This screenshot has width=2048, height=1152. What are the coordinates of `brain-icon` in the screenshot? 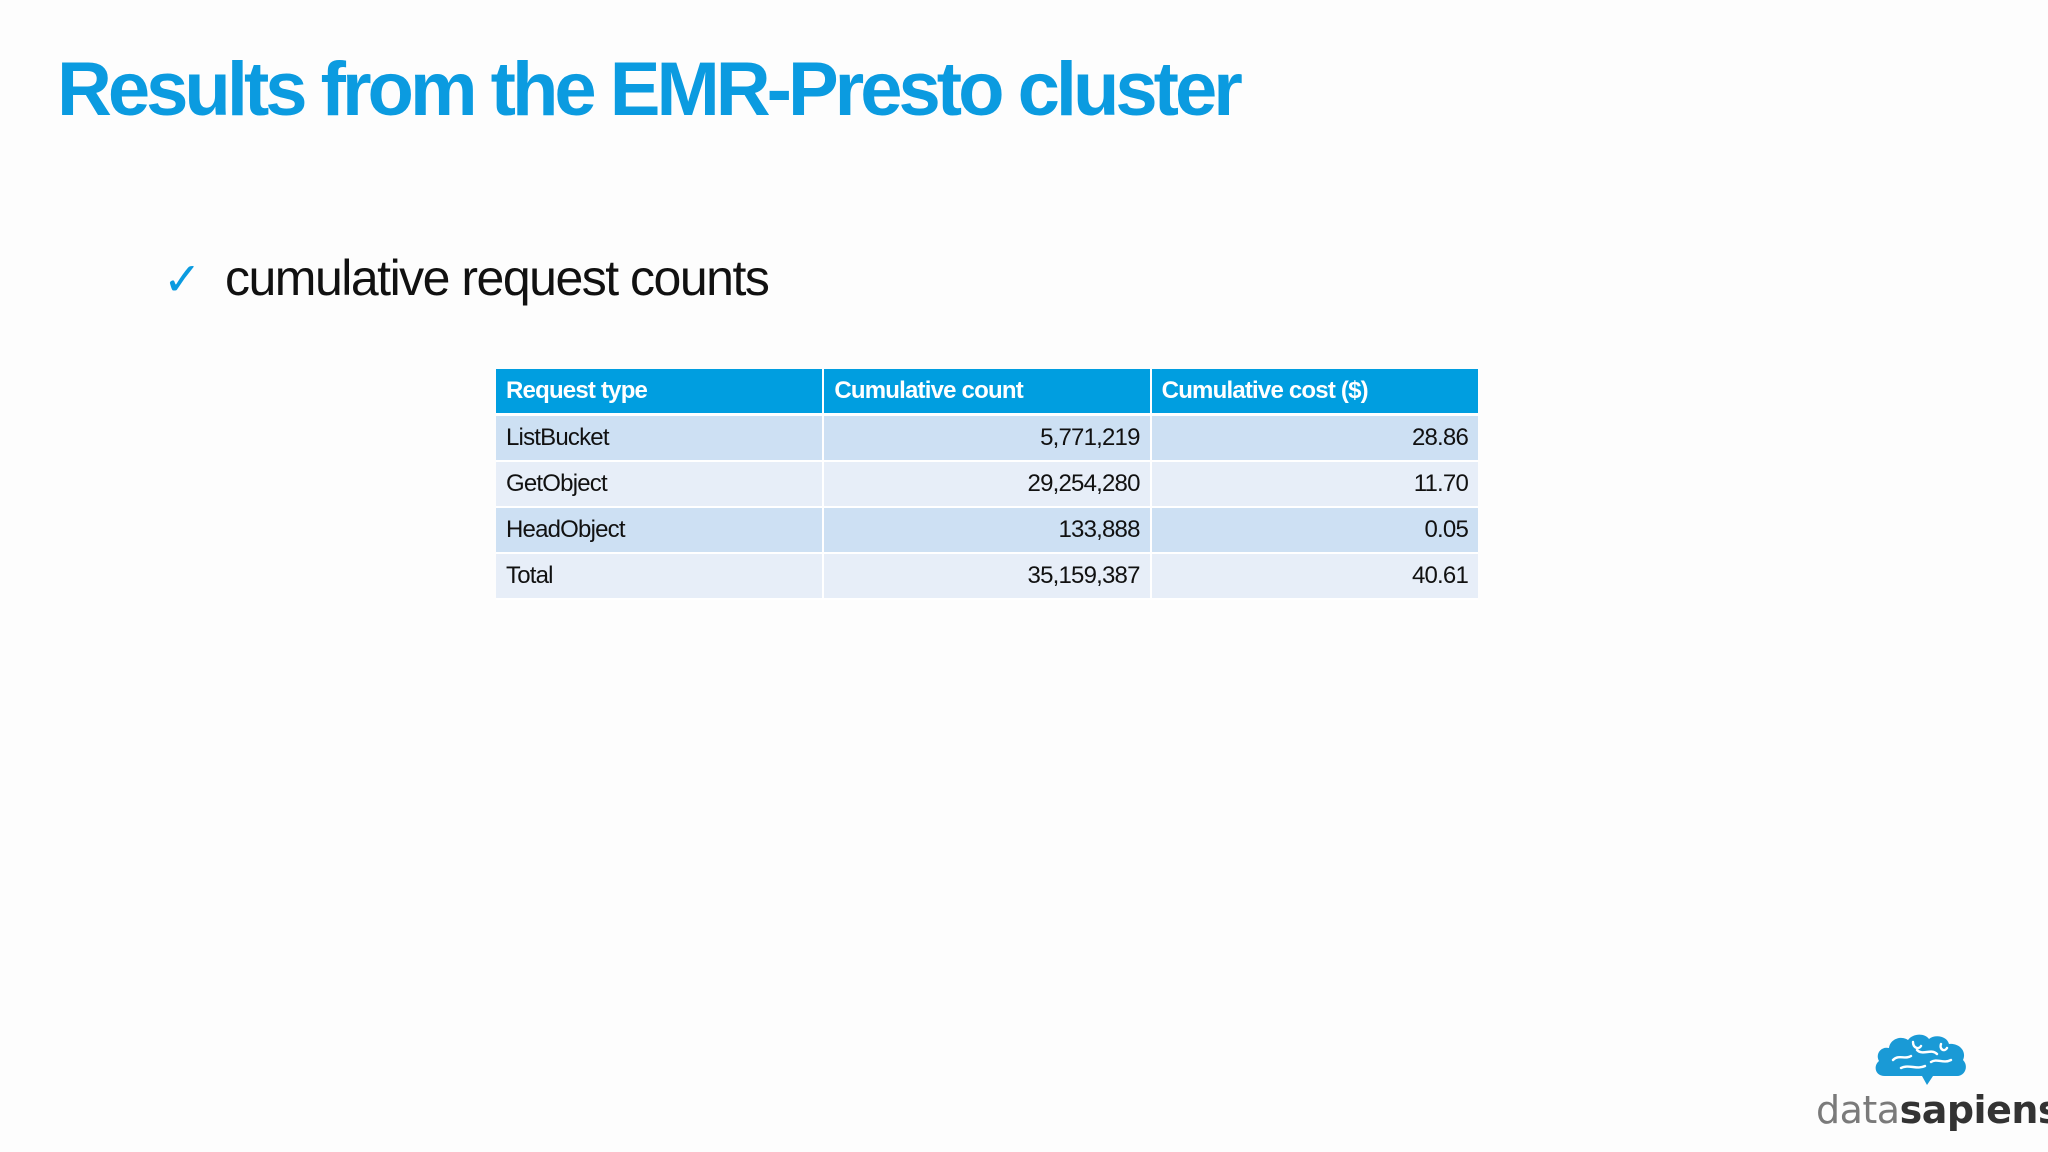 It's located at (1920, 1059).